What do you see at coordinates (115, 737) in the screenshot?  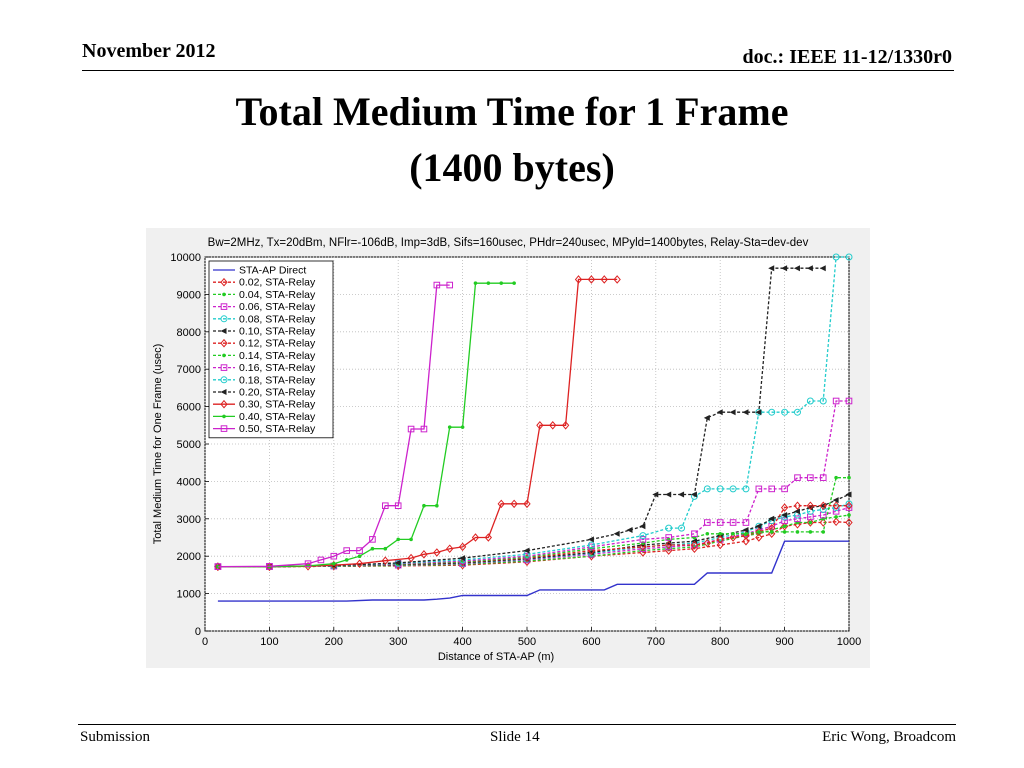 I see `footer-submission: Submission` at bounding box center [115, 737].